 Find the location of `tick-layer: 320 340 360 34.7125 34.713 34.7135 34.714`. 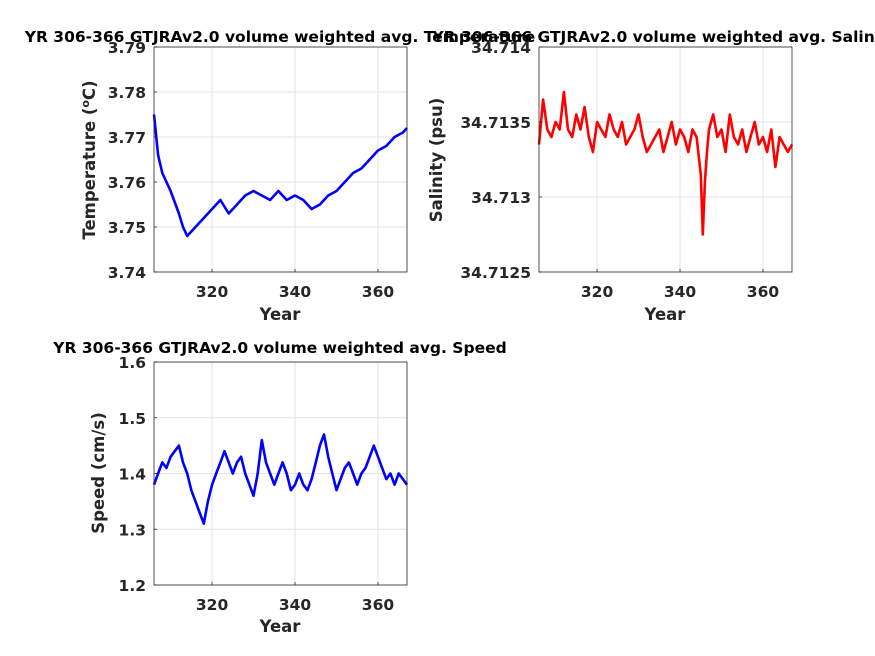

tick-layer: 320 340 360 34.7125 34.713 34.7135 34.714 is located at coordinates (619, 170).